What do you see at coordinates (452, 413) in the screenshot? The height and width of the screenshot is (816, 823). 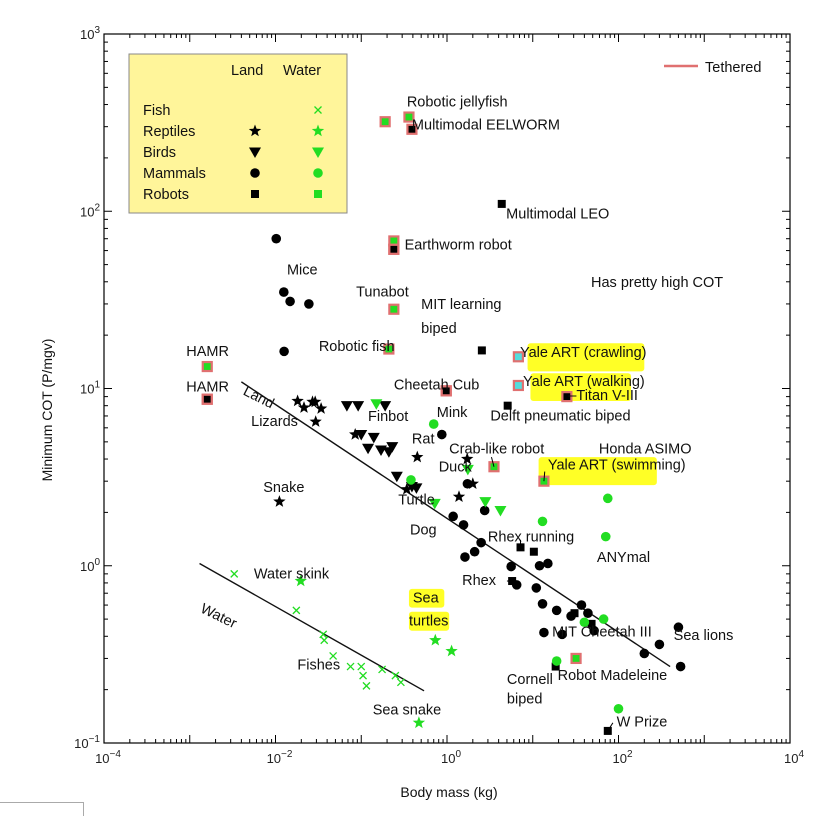 I see `point-label: Mink` at bounding box center [452, 413].